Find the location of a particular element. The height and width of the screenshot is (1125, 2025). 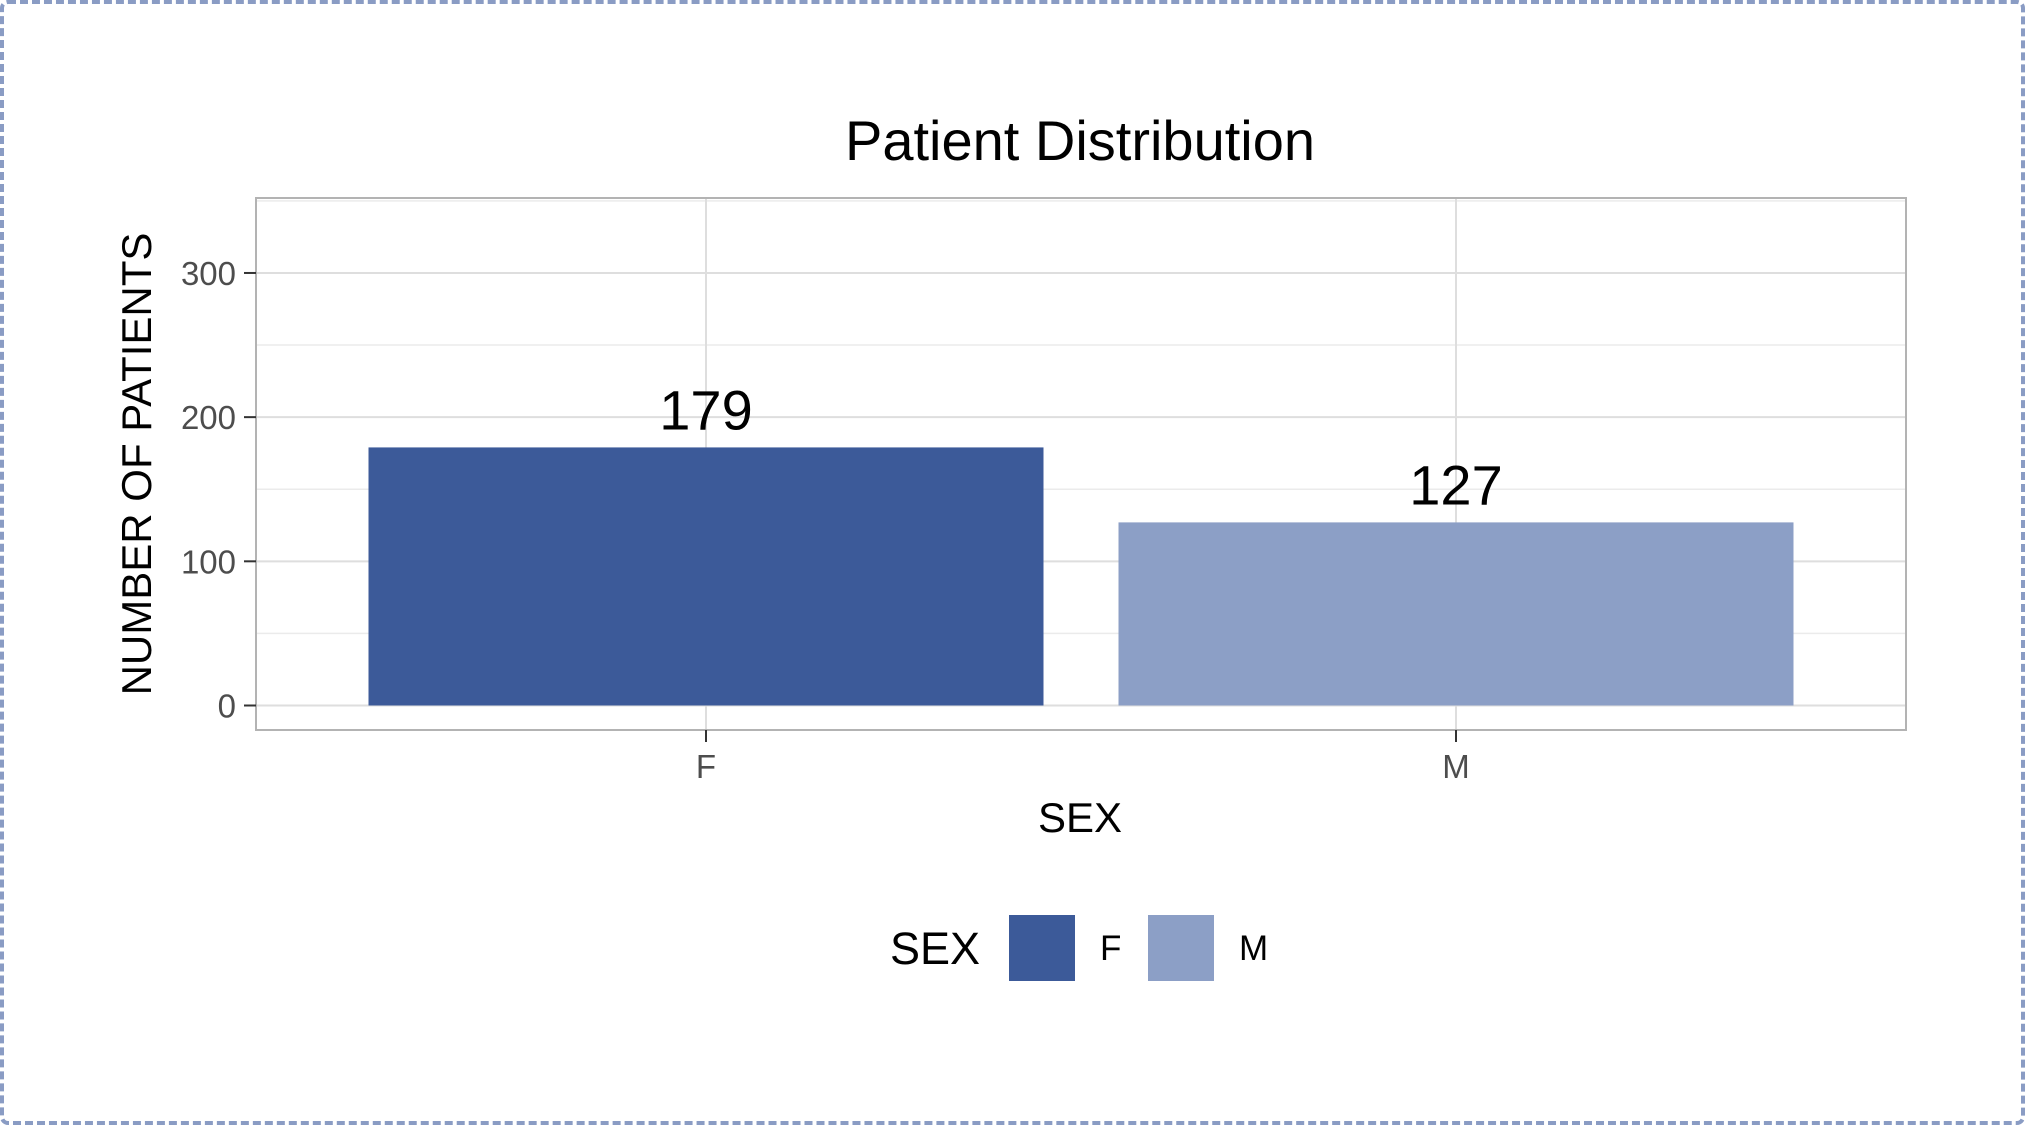

legend-key-F is located at coordinates (1042, 948).